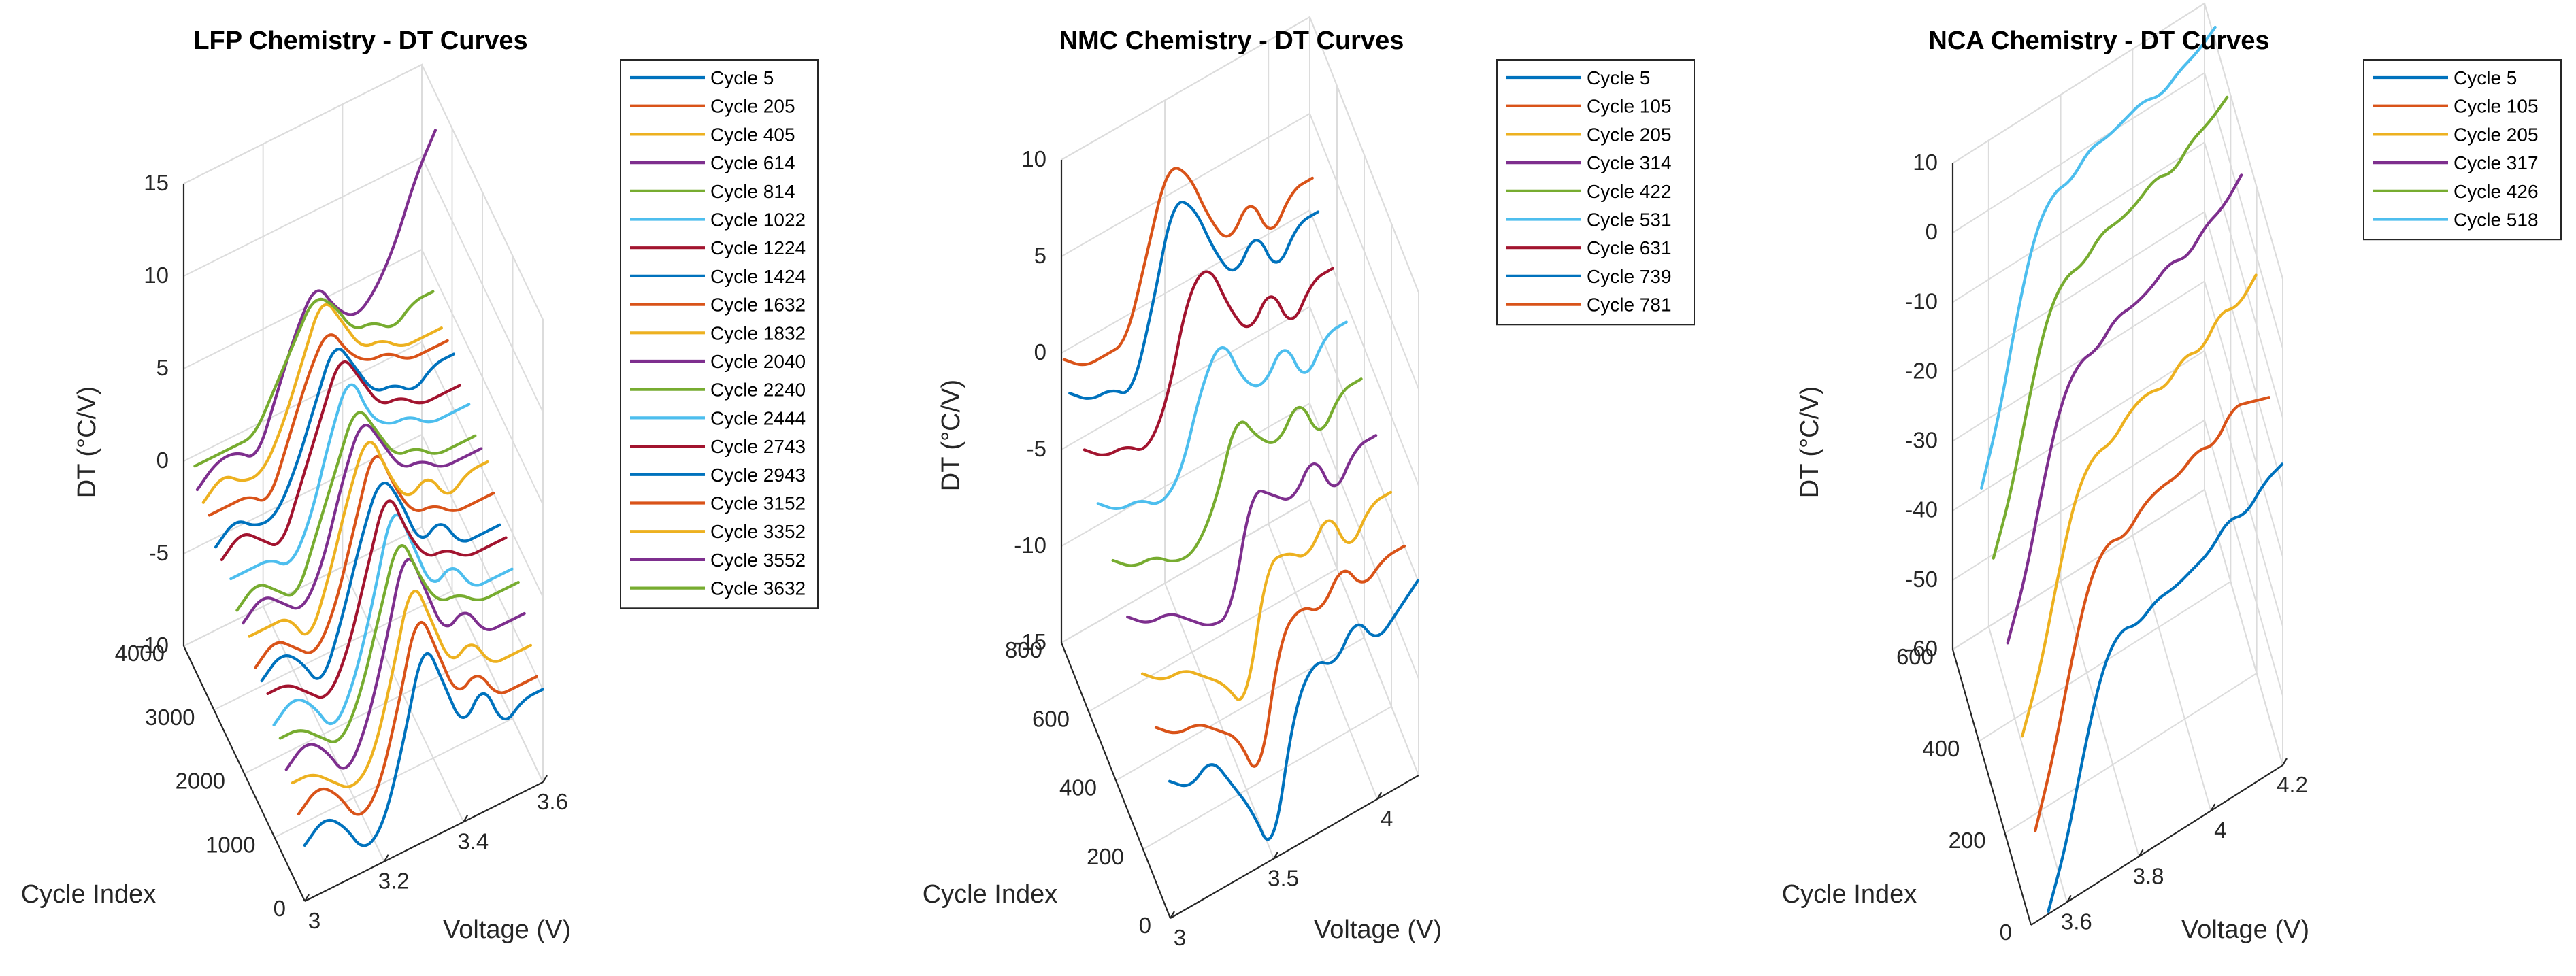 The image size is (2576, 976). Describe the element at coordinates (758, 305) in the screenshot. I see `panel1-legend-label: Cycle 1632` at that location.